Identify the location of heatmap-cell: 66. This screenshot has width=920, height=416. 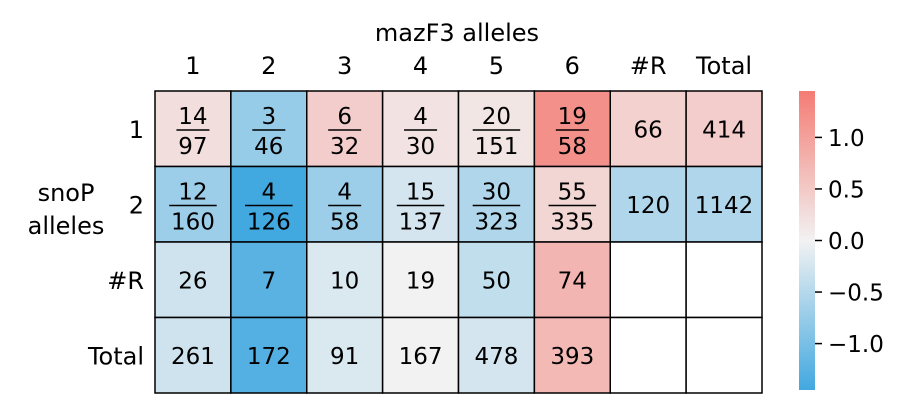
(648, 129).